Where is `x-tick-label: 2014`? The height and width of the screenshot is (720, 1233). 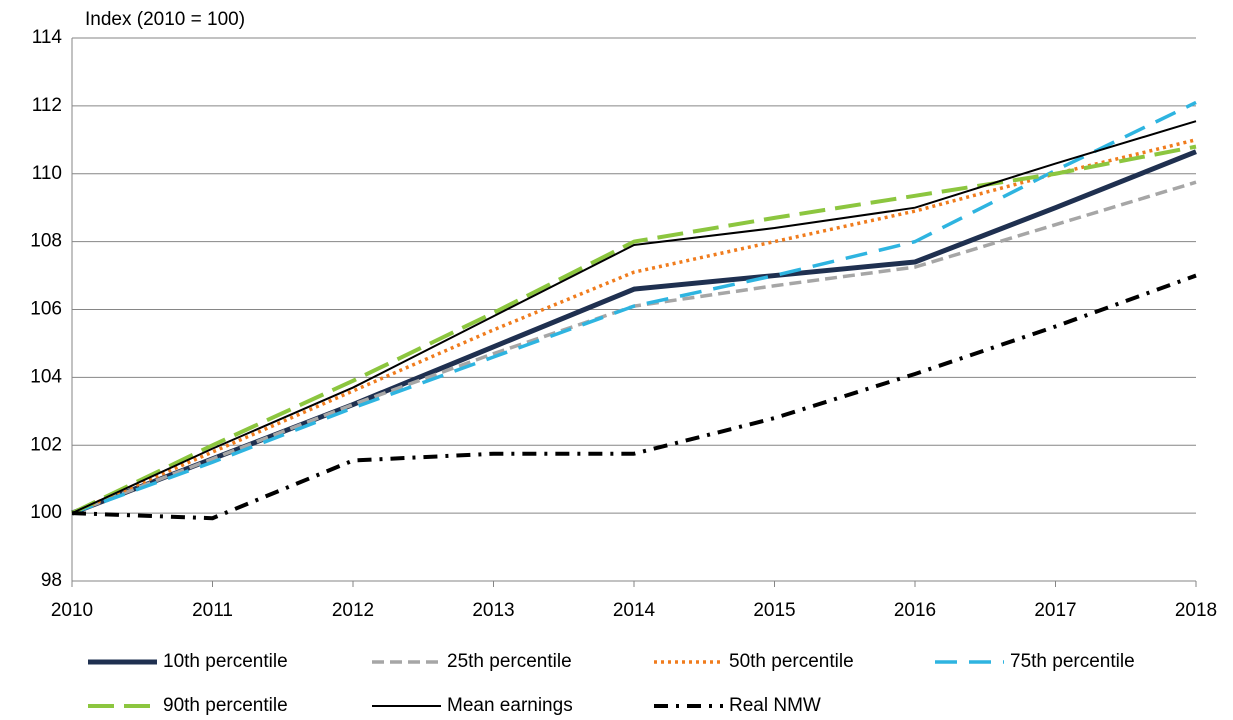 x-tick-label: 2014 is located at coordinates (634, 610).